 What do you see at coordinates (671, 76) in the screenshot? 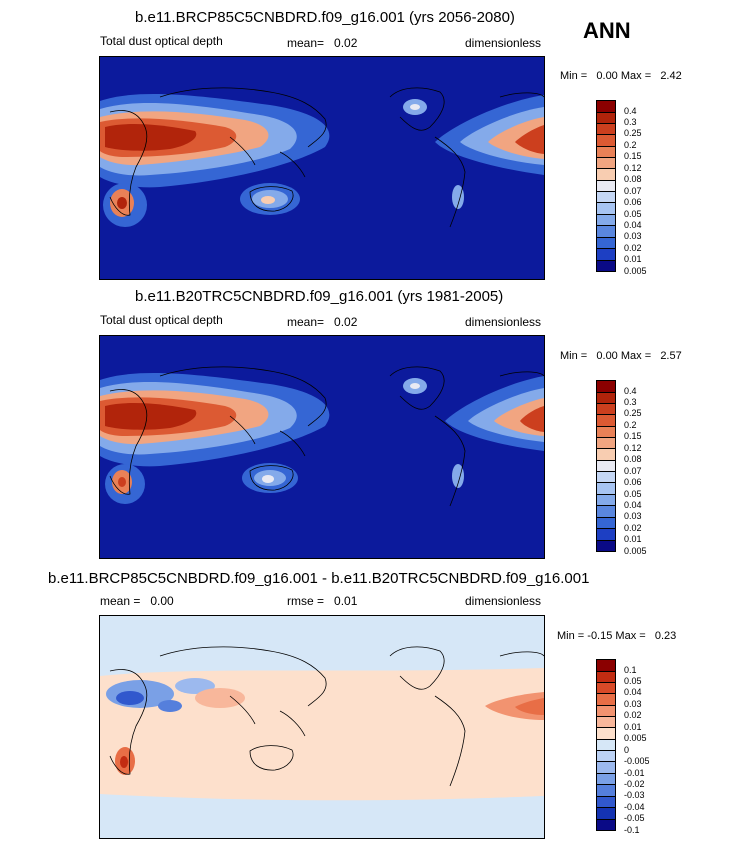
I see `panel1-max-value: 2.42` at bounding box center [671, 76].